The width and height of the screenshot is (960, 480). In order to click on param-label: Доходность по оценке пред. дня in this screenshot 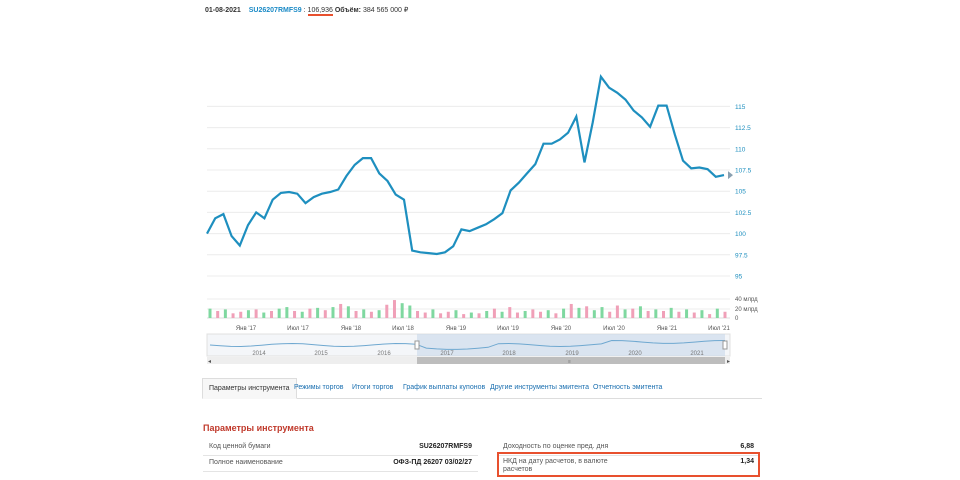, I will do `click(556, 446)`.